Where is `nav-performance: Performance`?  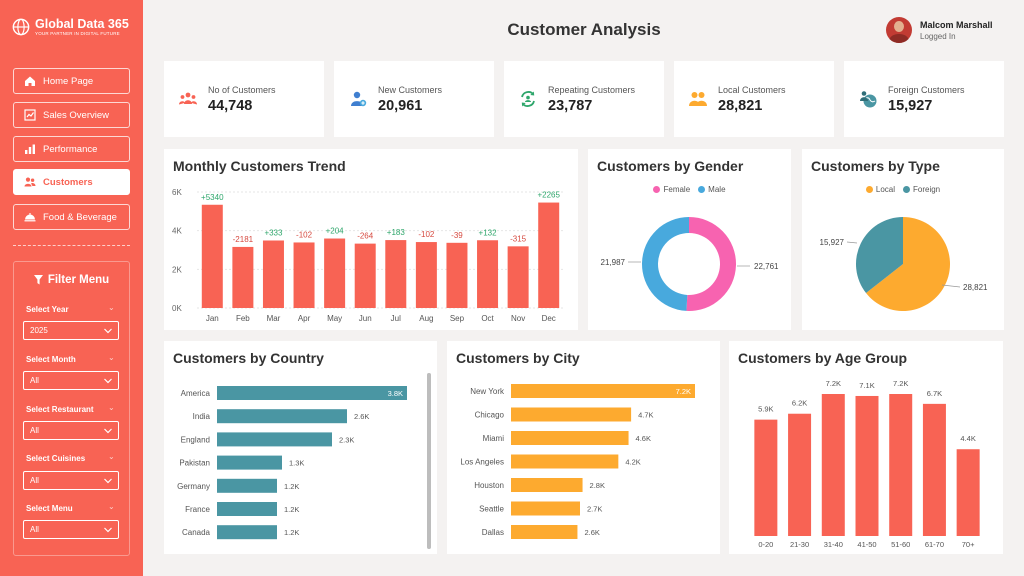 nav-performance: Performance is located at coordinates (71, 149).